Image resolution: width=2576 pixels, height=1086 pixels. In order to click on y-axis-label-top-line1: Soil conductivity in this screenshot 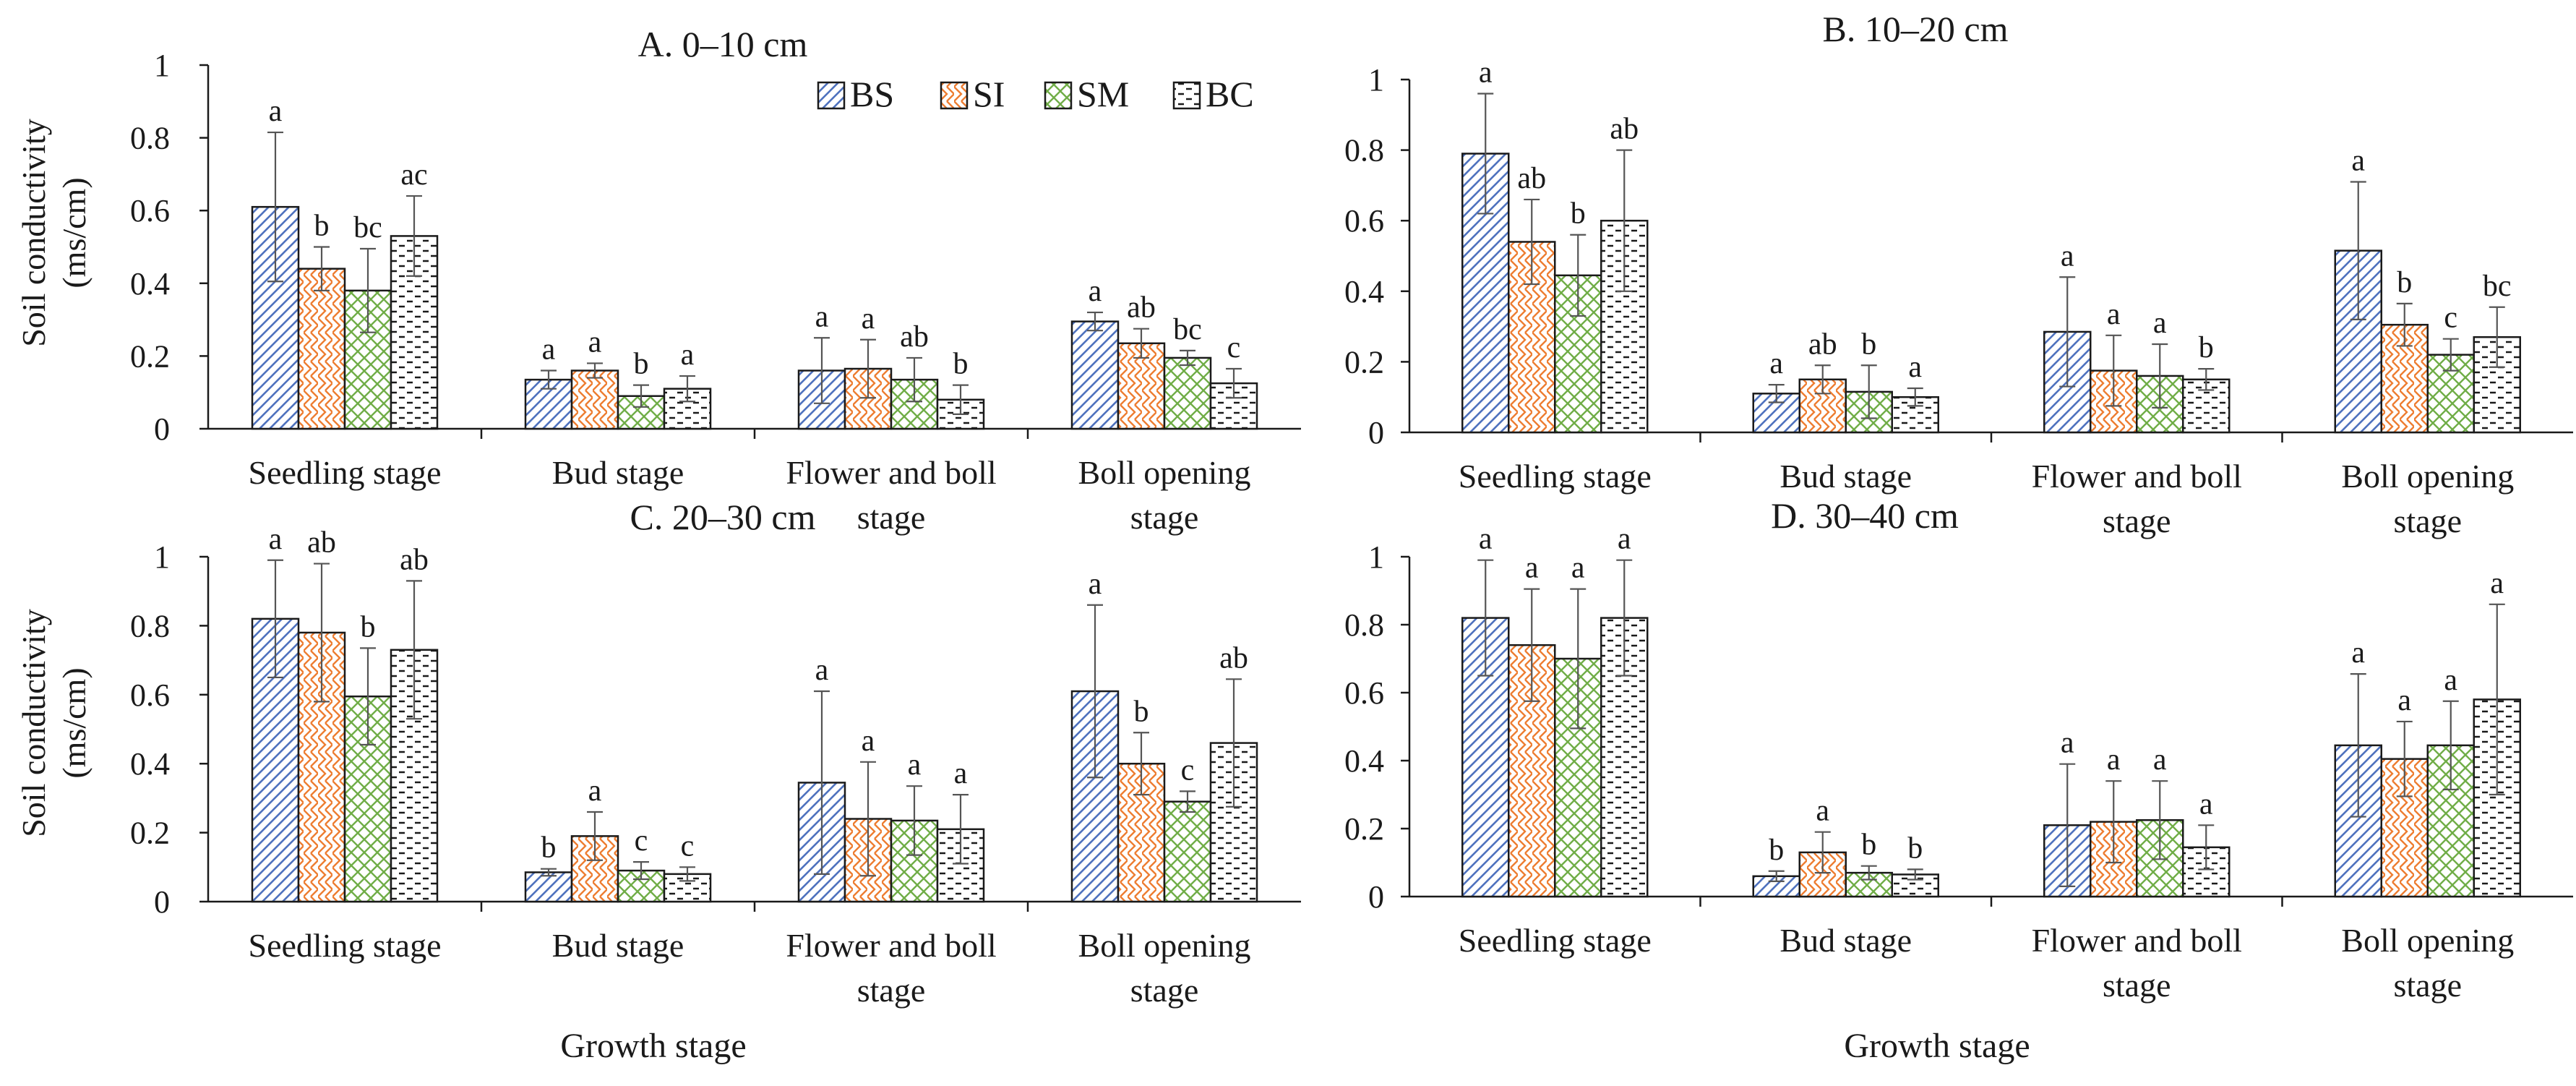, I will do `click(34, 233)`.